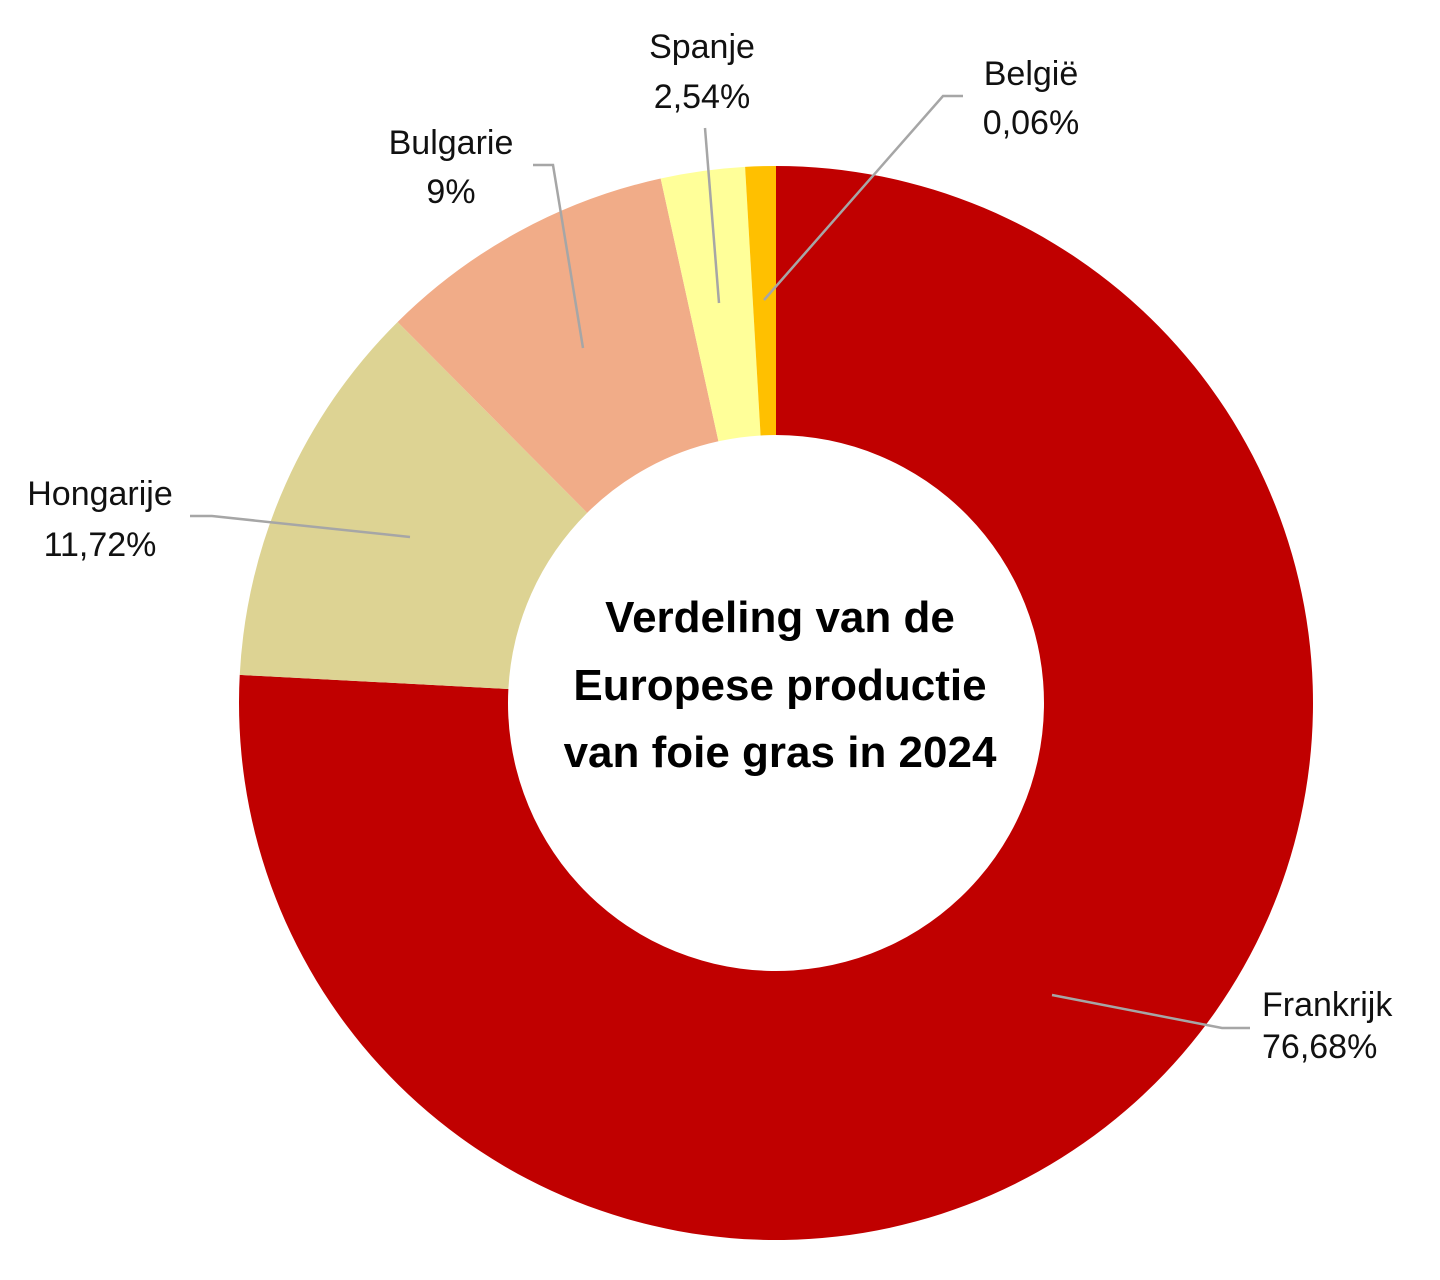  What do you see at coordinates (712, 215) in the screenshot?
I see `leader-line-spanje` at bounding box center [712, 215].